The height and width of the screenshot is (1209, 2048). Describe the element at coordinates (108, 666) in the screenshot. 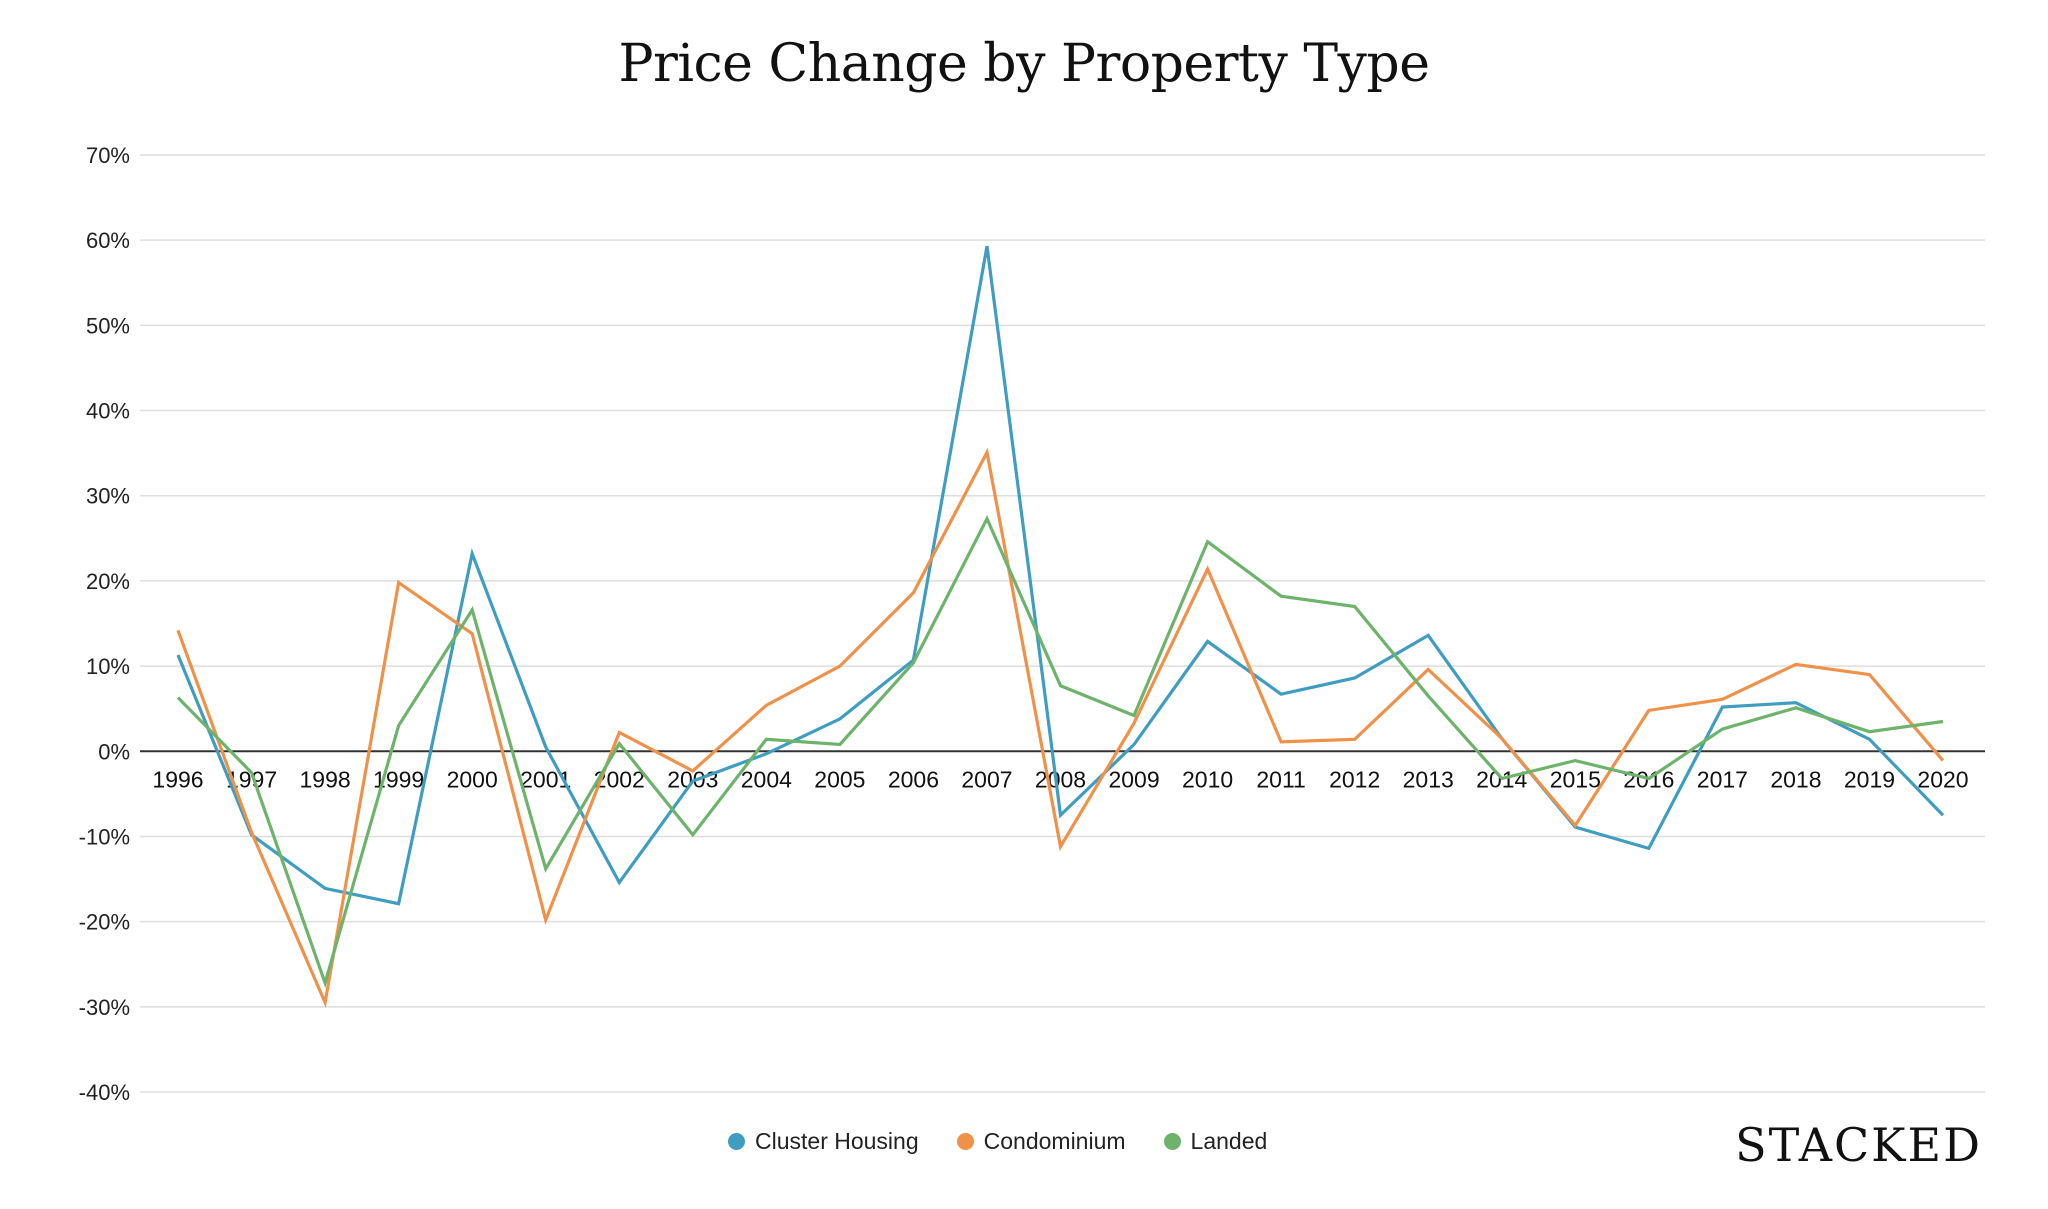

I see `y-tick-label: 10%` at that location.